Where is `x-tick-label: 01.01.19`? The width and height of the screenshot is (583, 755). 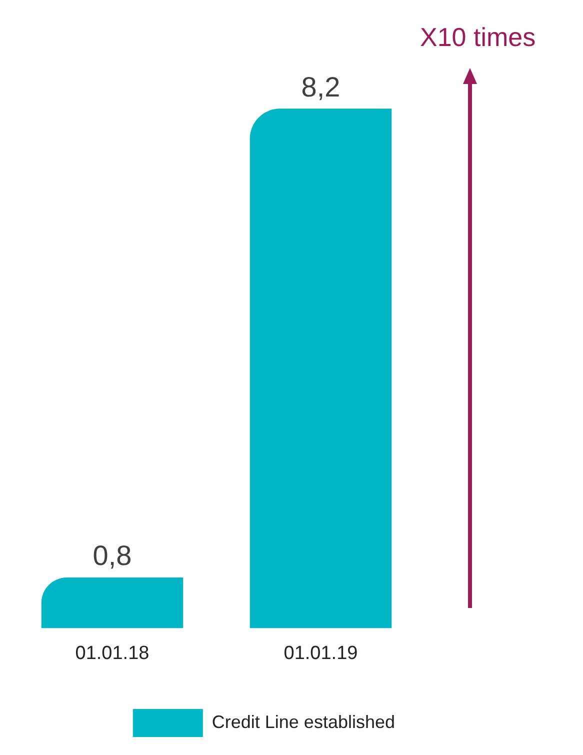
x-tick-label: 01.01.19 is located at coordinates (321, 653).